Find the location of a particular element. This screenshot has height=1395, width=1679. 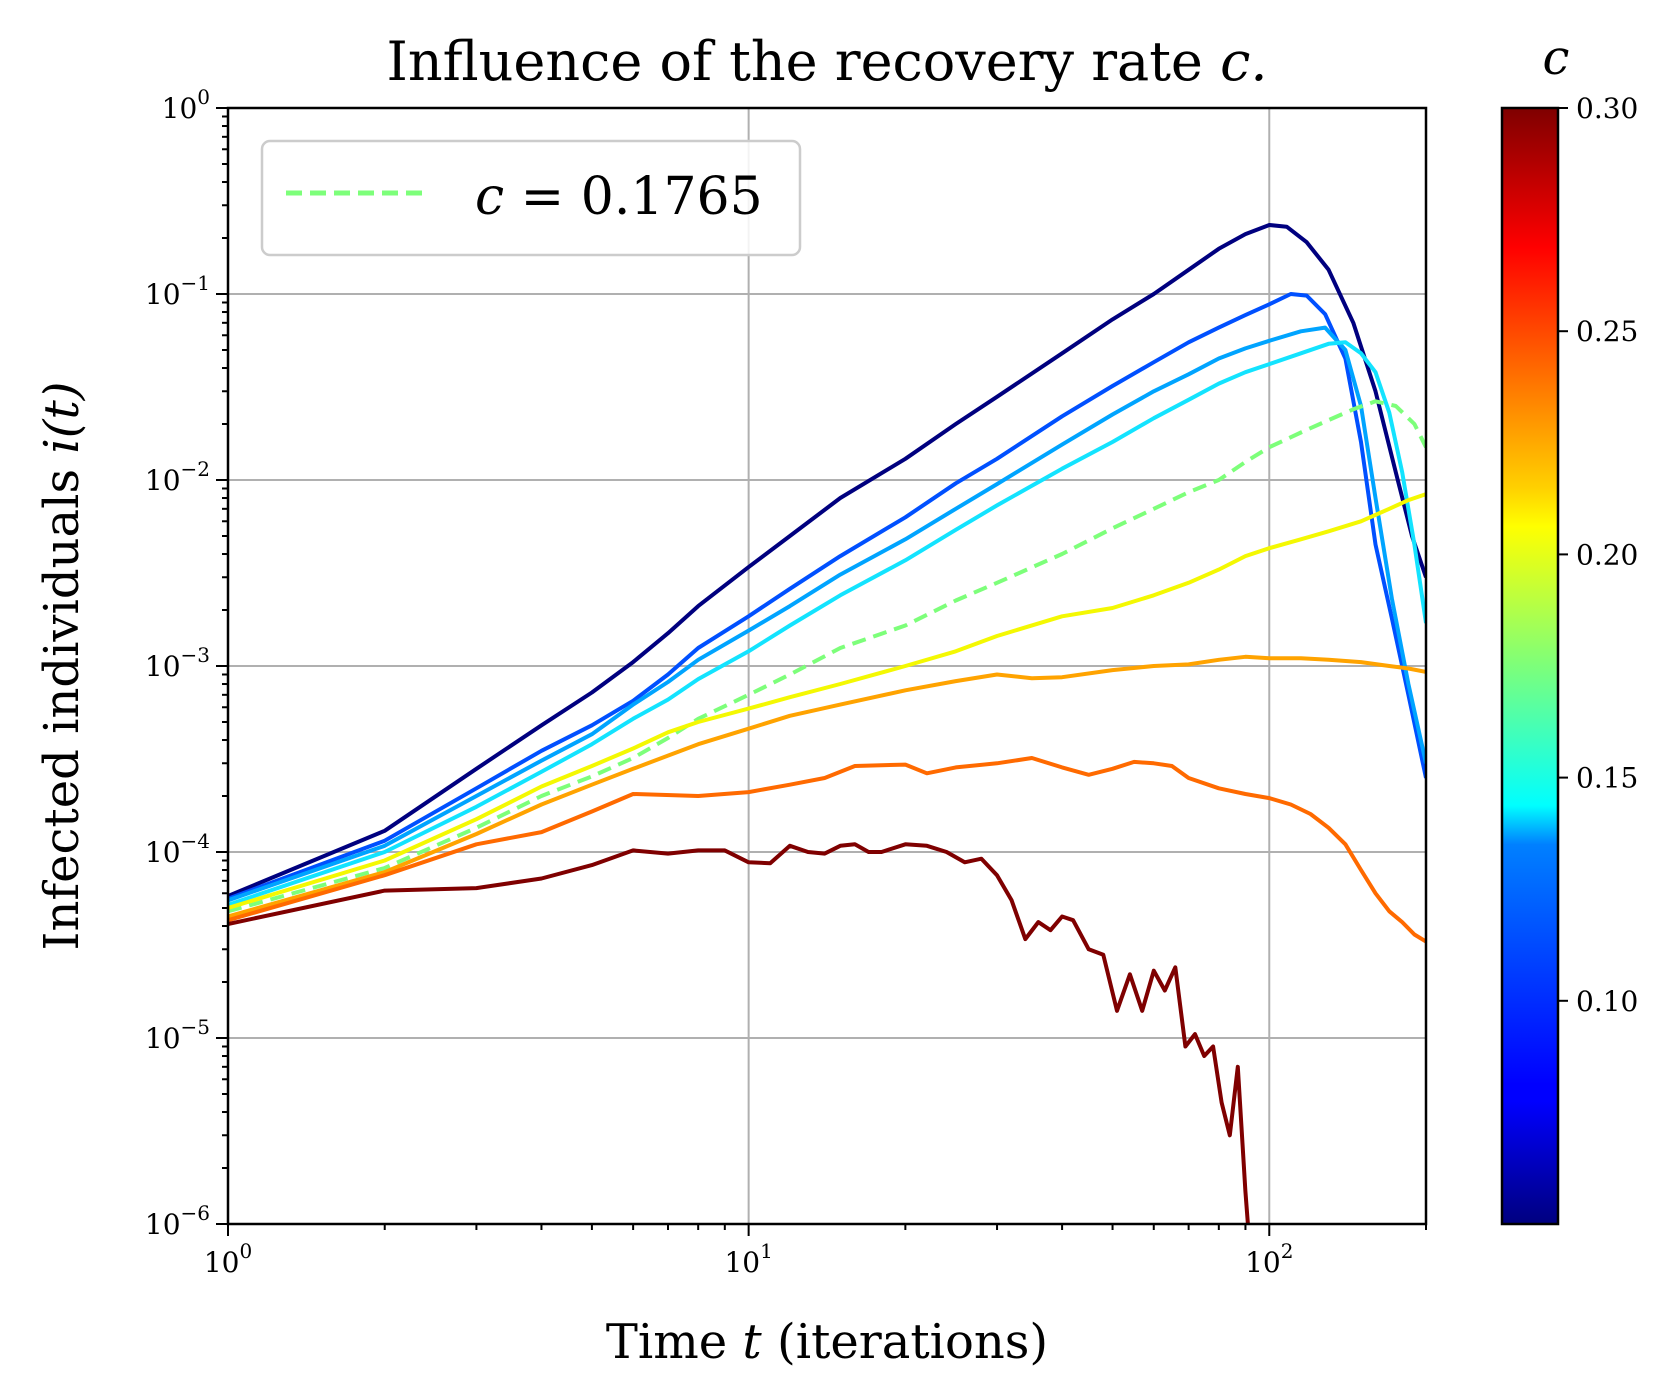

x-tick-label: 10² is located at coordinates (1269, 1259).